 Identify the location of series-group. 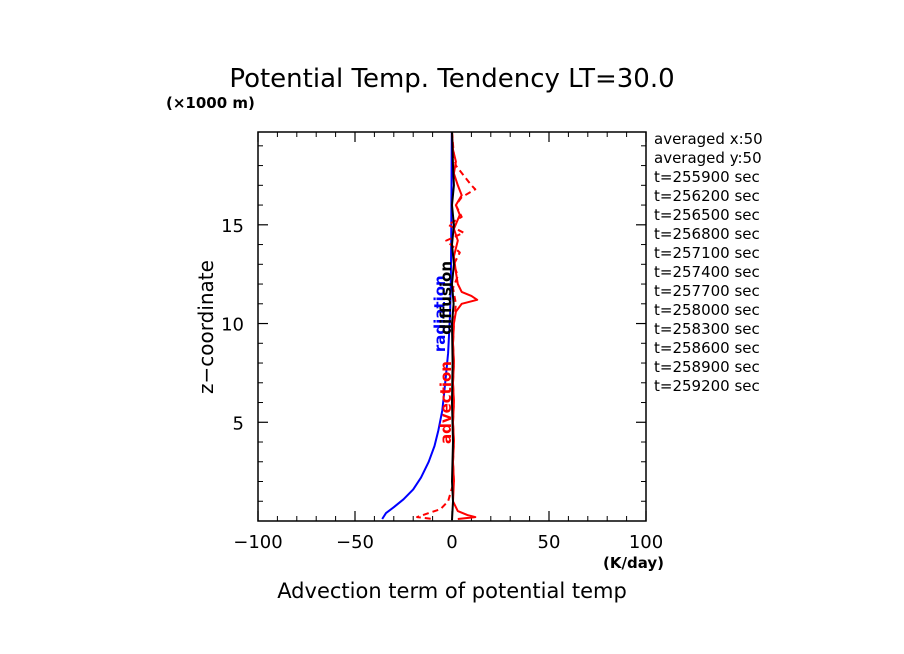
(430, 326).